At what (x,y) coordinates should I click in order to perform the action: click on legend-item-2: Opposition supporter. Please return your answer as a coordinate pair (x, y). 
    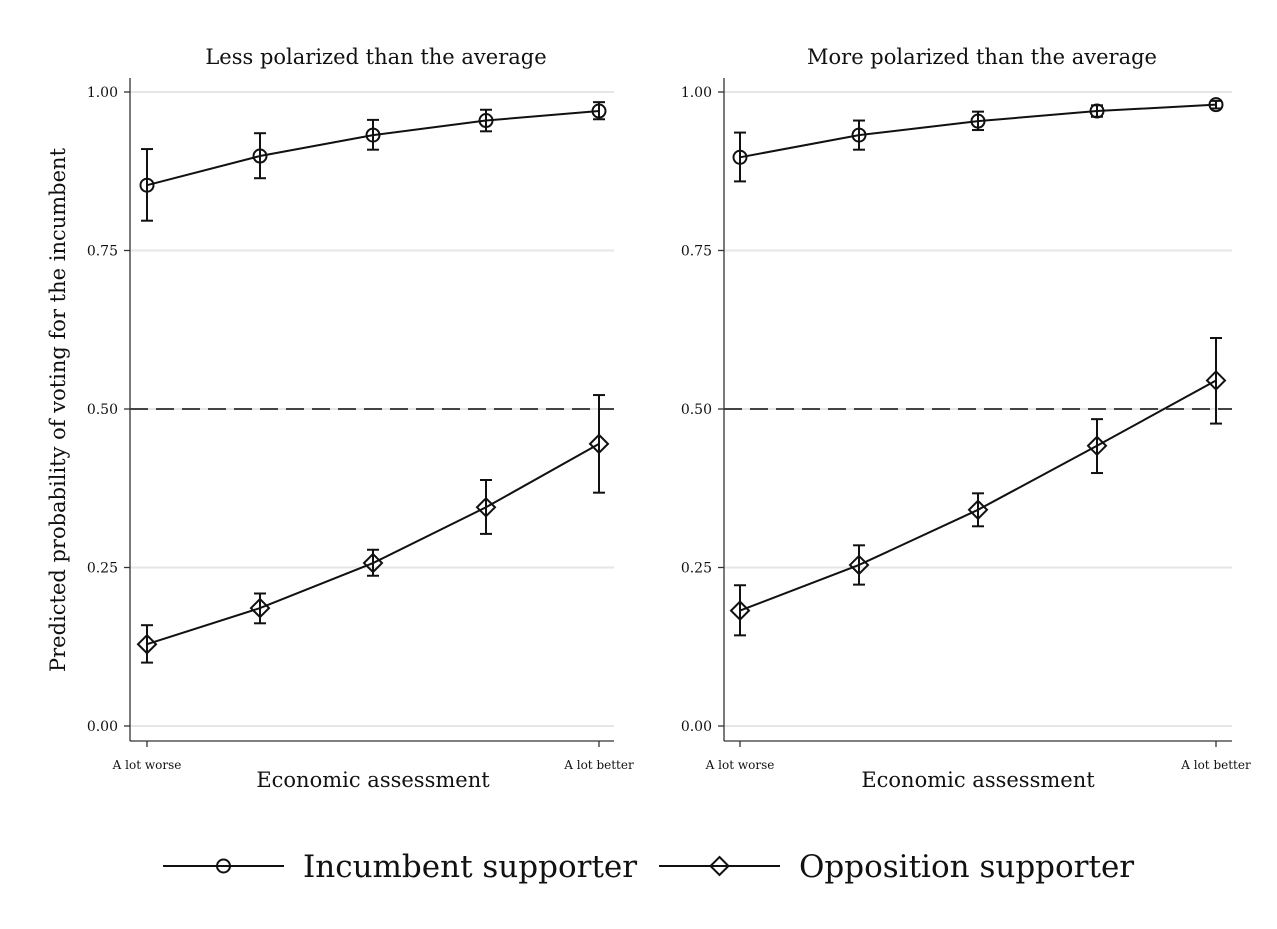
    Looking at the image, I should click on (896, 867).